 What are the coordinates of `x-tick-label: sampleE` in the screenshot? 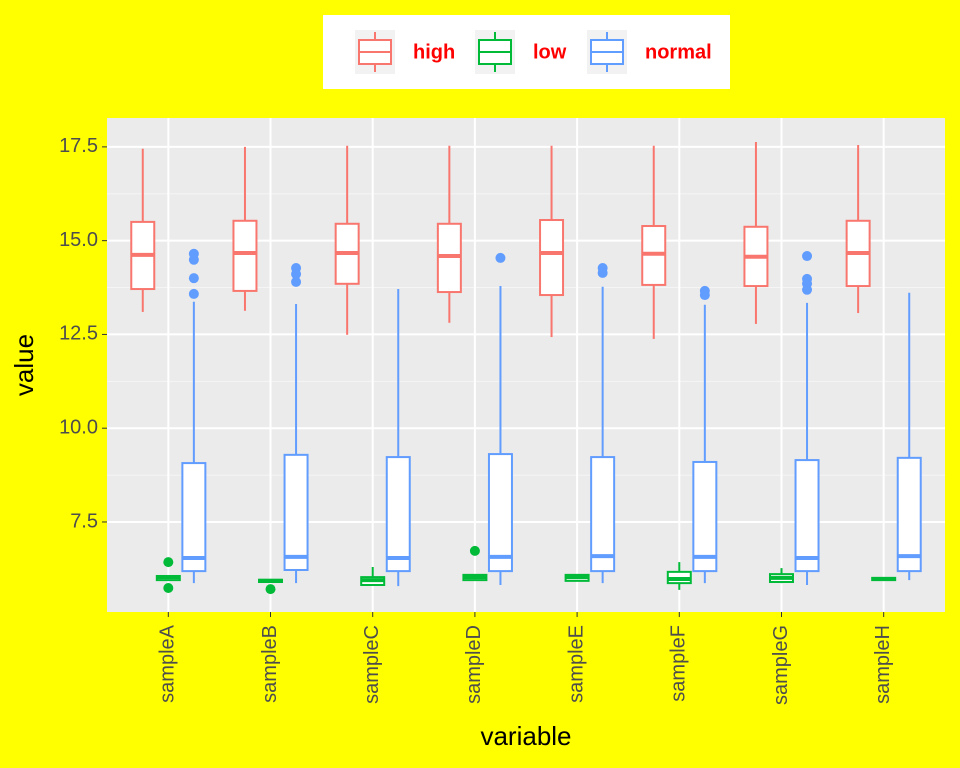 It's located at (576, 664).